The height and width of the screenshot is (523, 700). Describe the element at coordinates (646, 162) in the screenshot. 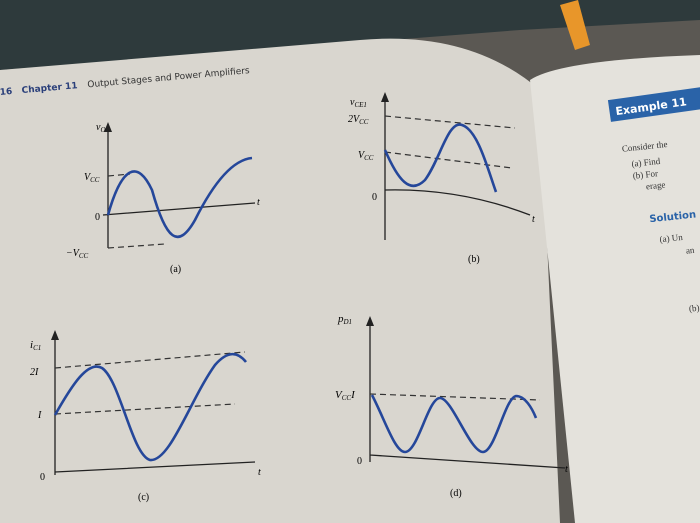

I see `text-line: (a) Find` at that location.